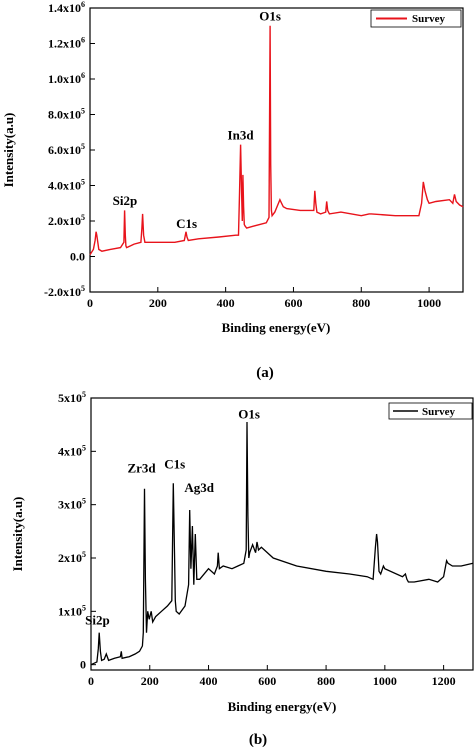 The image size is (474, 751). What do you see at coordinates (72, 450) in the screenshot?
I see `y-tick-label: 4x10⁵` at bounding box center [72, 450].